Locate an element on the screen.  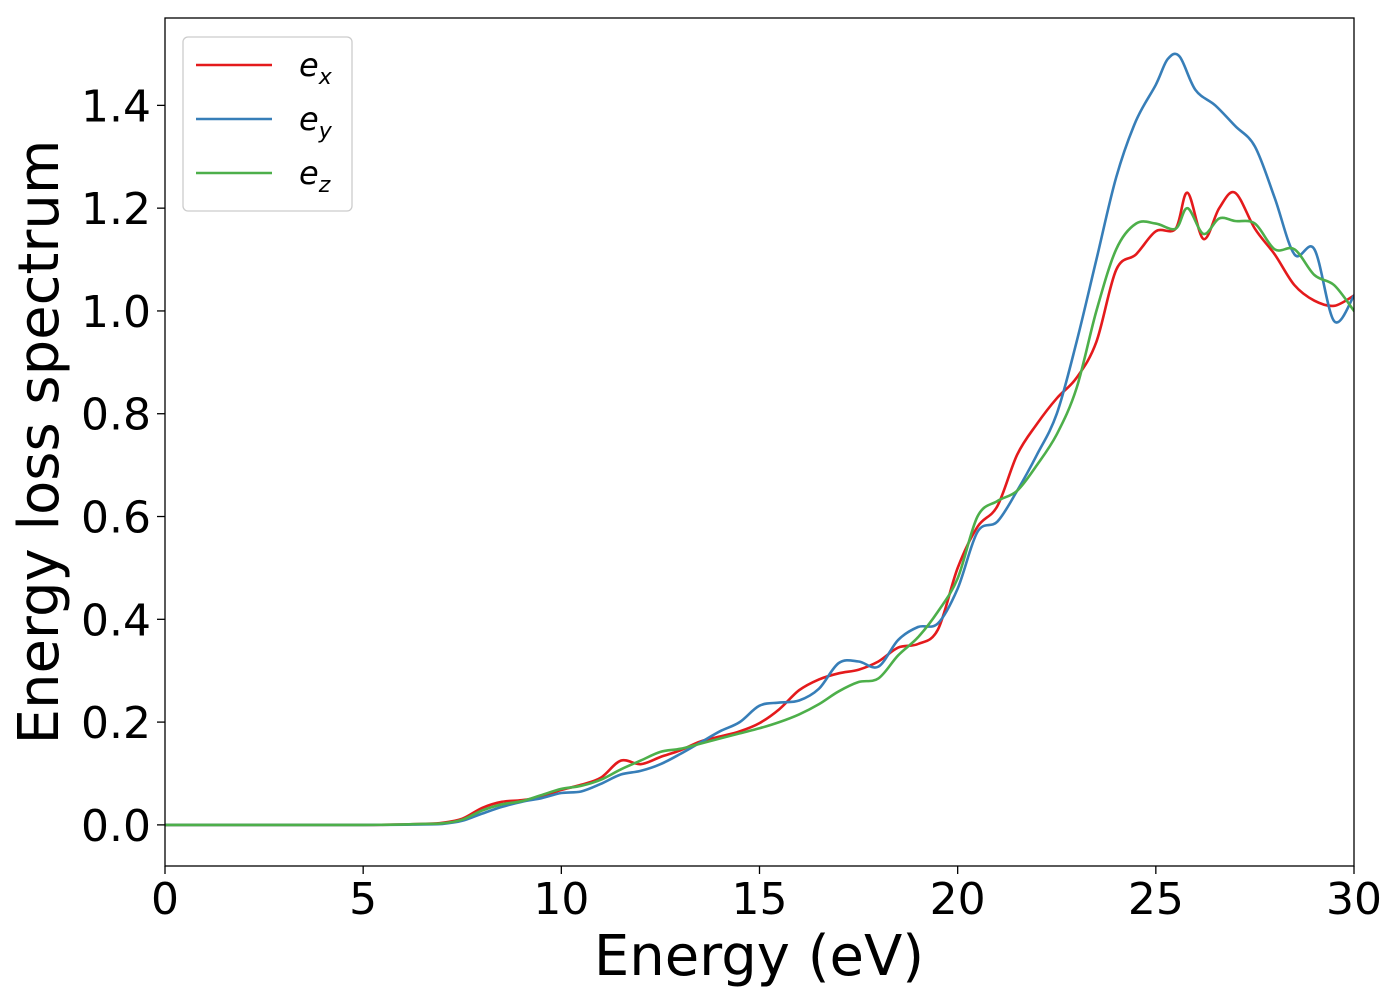
y-tick-label: 0.6 is located at coordinates (116, 518).